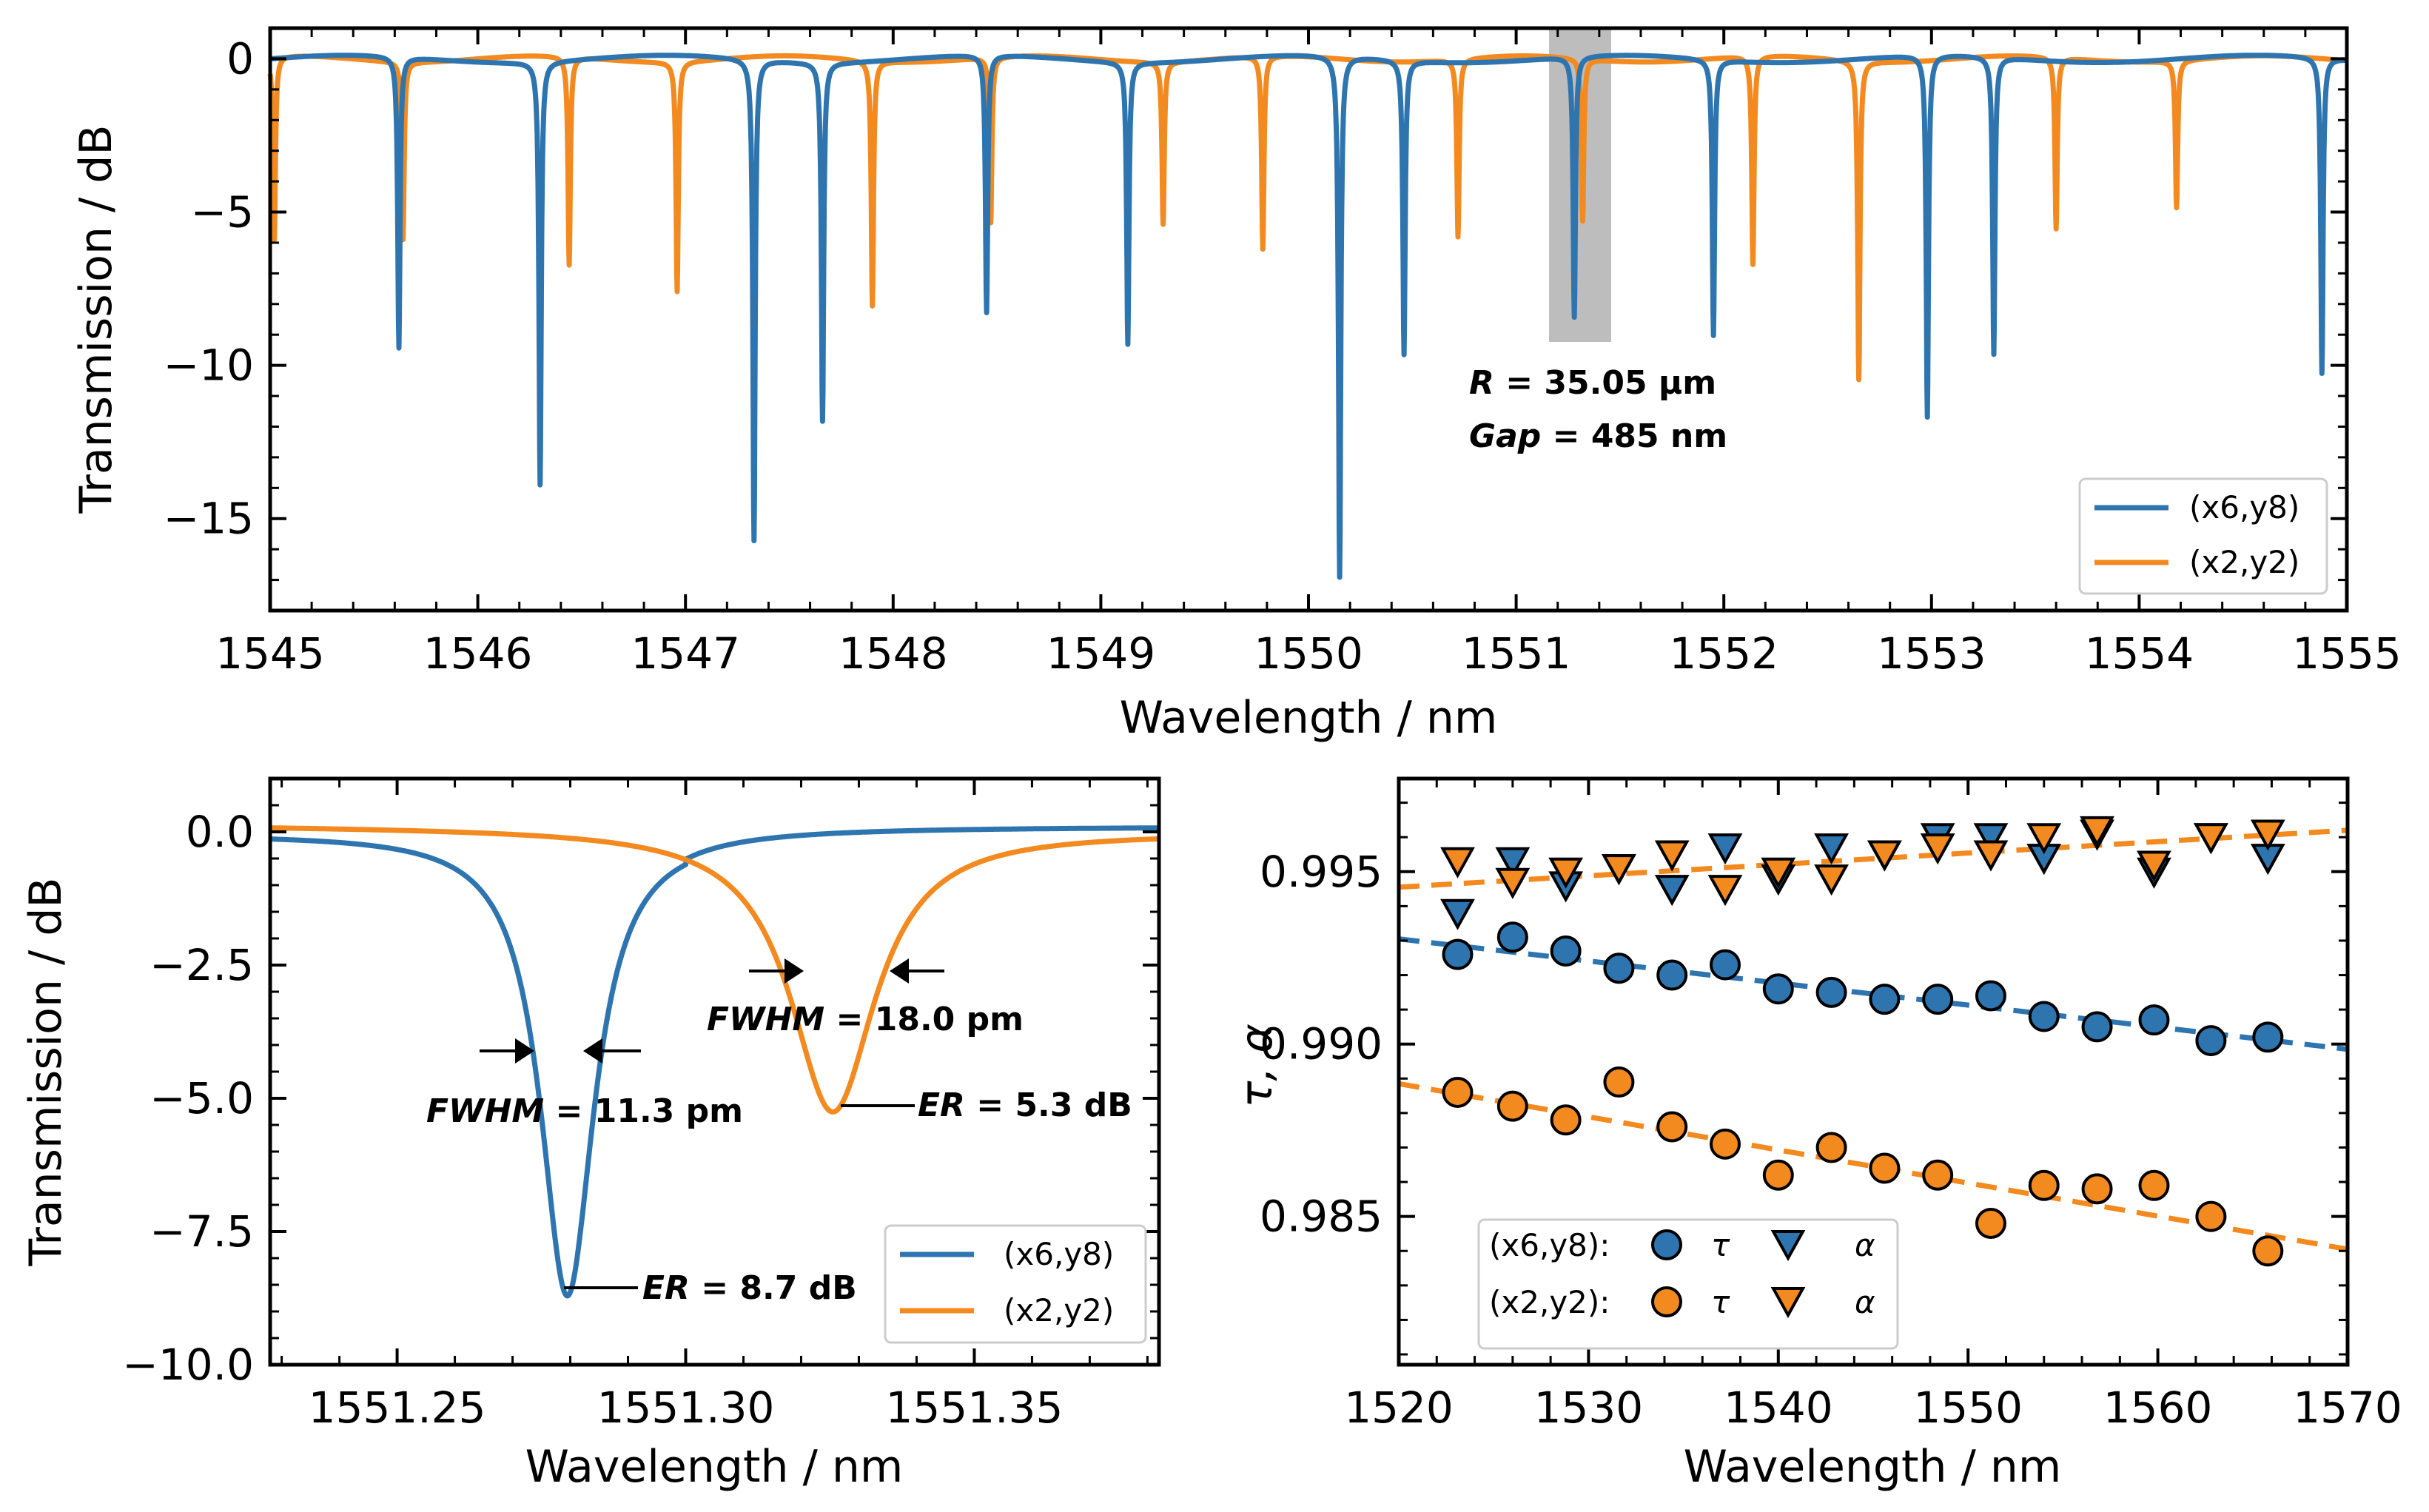 This screenshot has width=2429, height=1512. I want to click on br-legend-blue-alpha-marker, so click(1788, 1246).